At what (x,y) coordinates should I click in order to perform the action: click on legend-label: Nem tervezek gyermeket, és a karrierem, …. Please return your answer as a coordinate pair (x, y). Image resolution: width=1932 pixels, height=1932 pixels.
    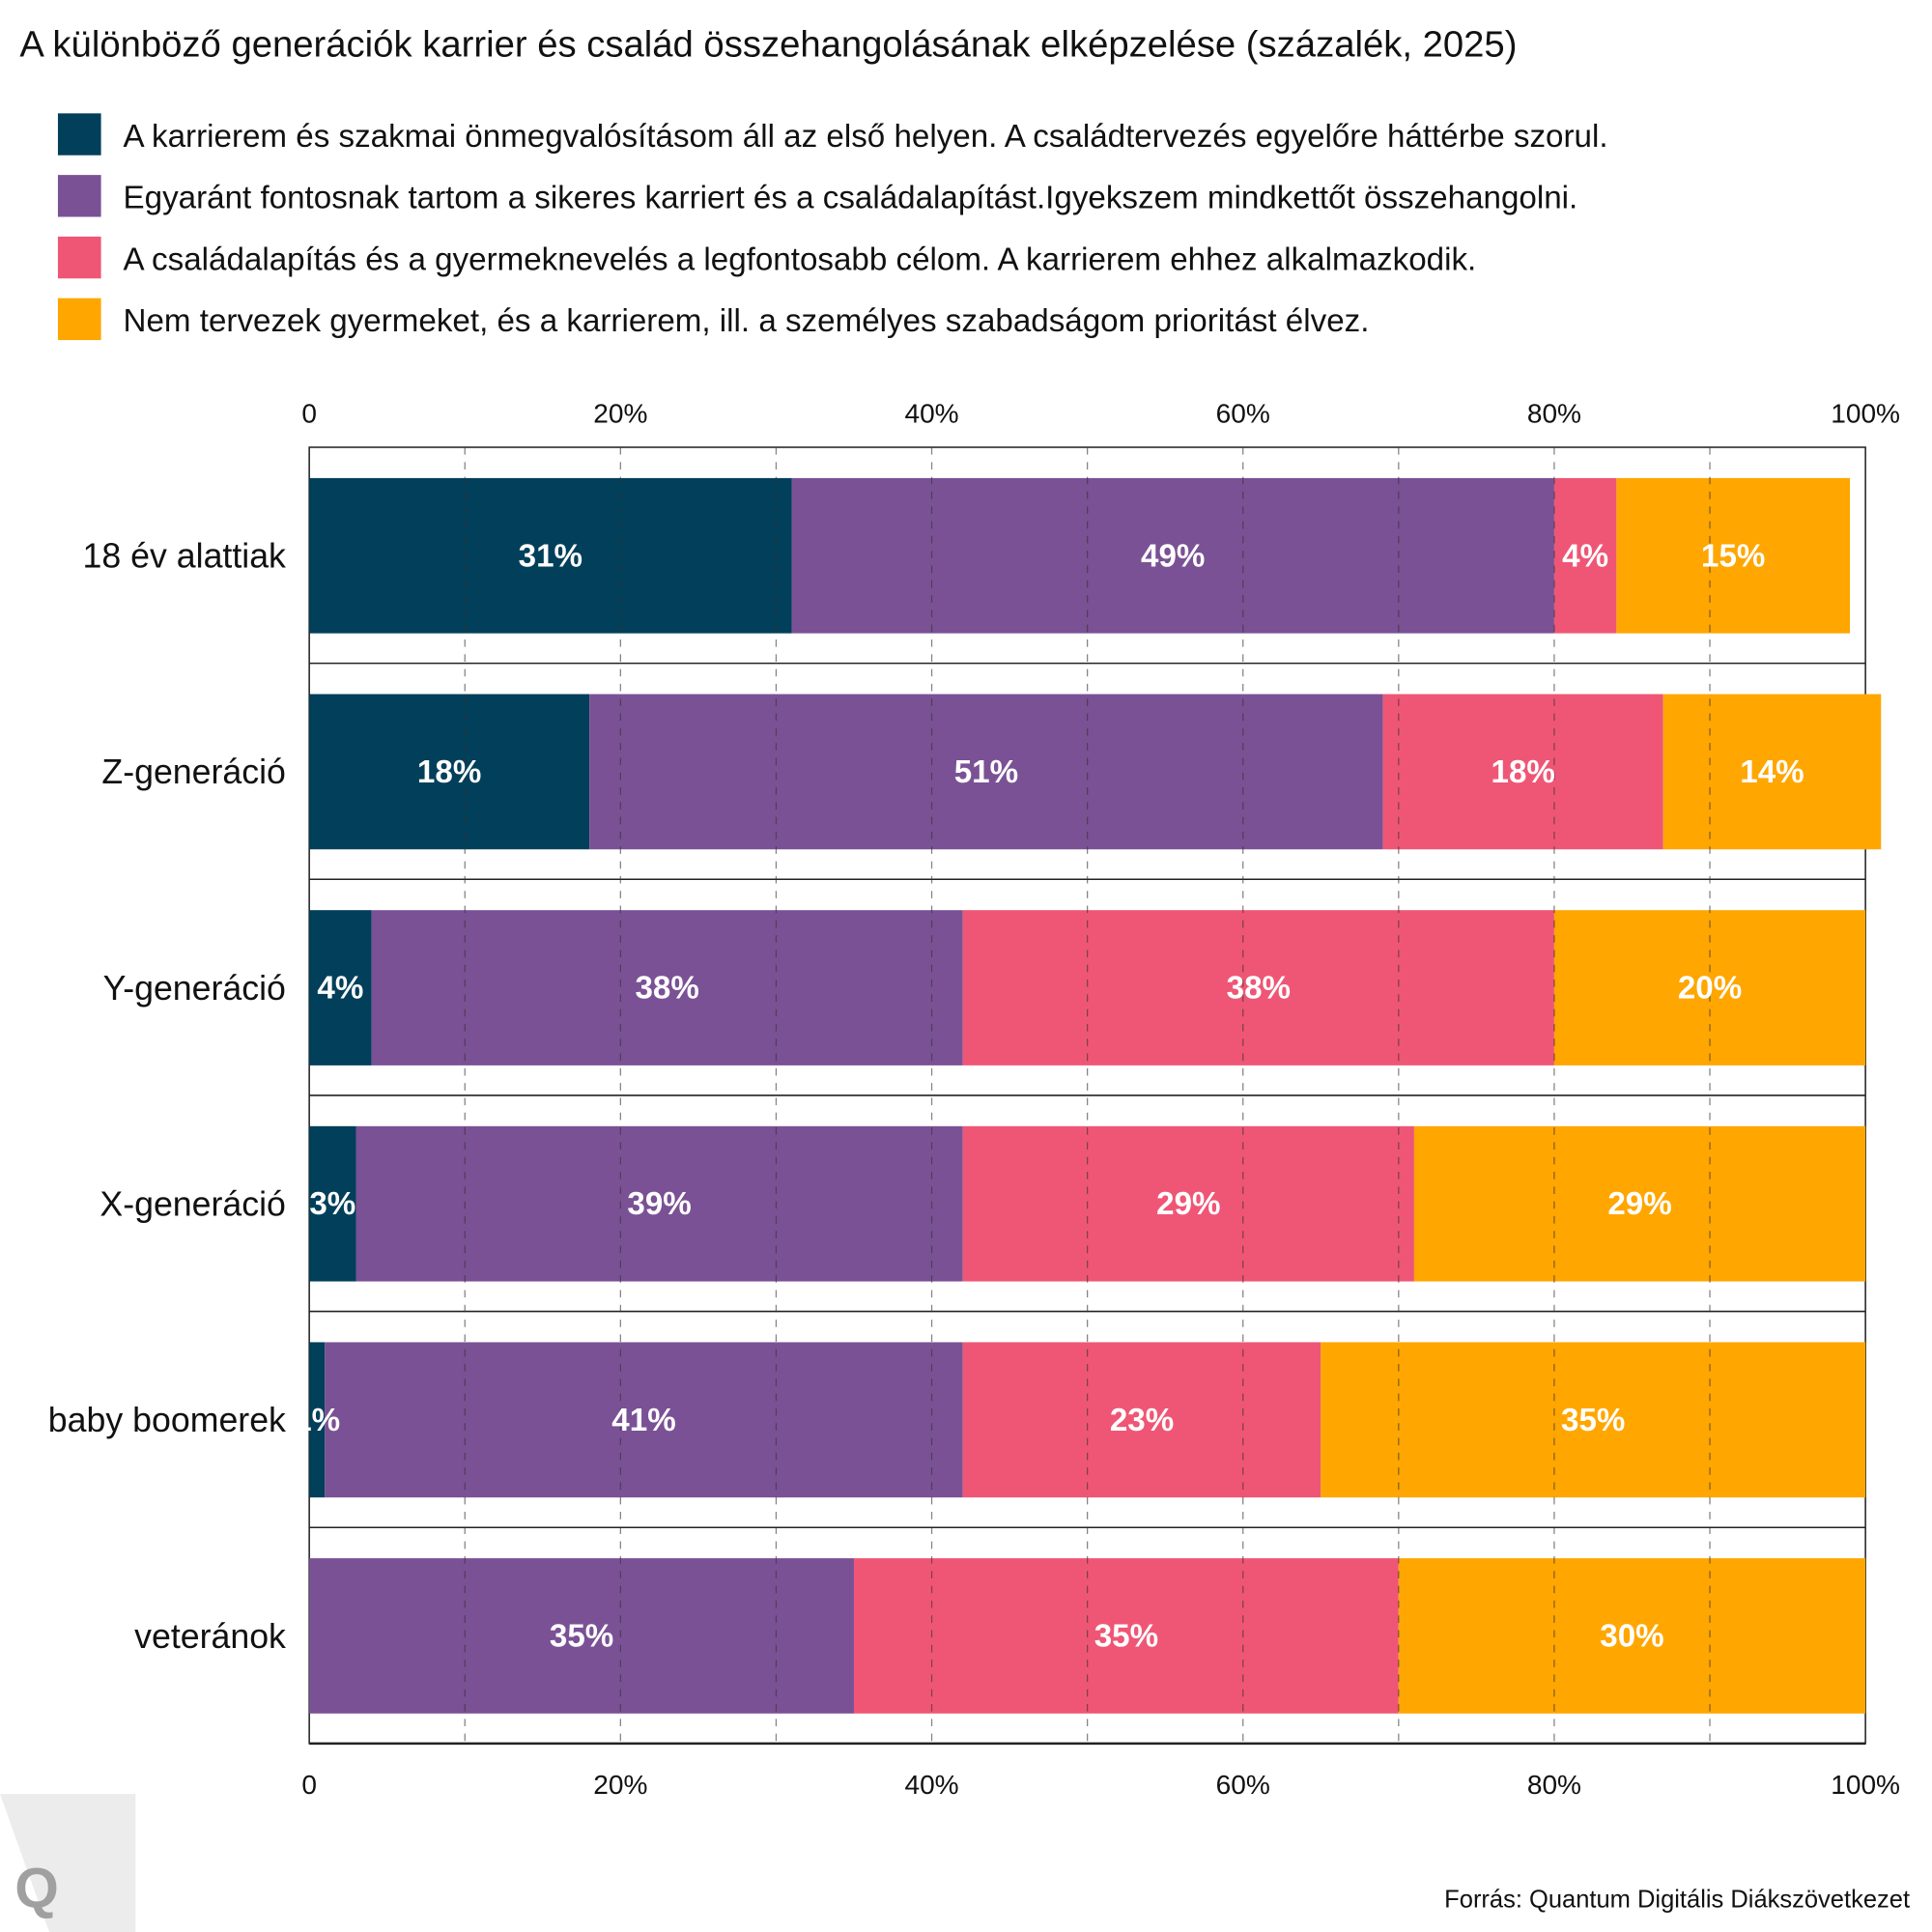
    Looking at the image, I should click on (747, 321).